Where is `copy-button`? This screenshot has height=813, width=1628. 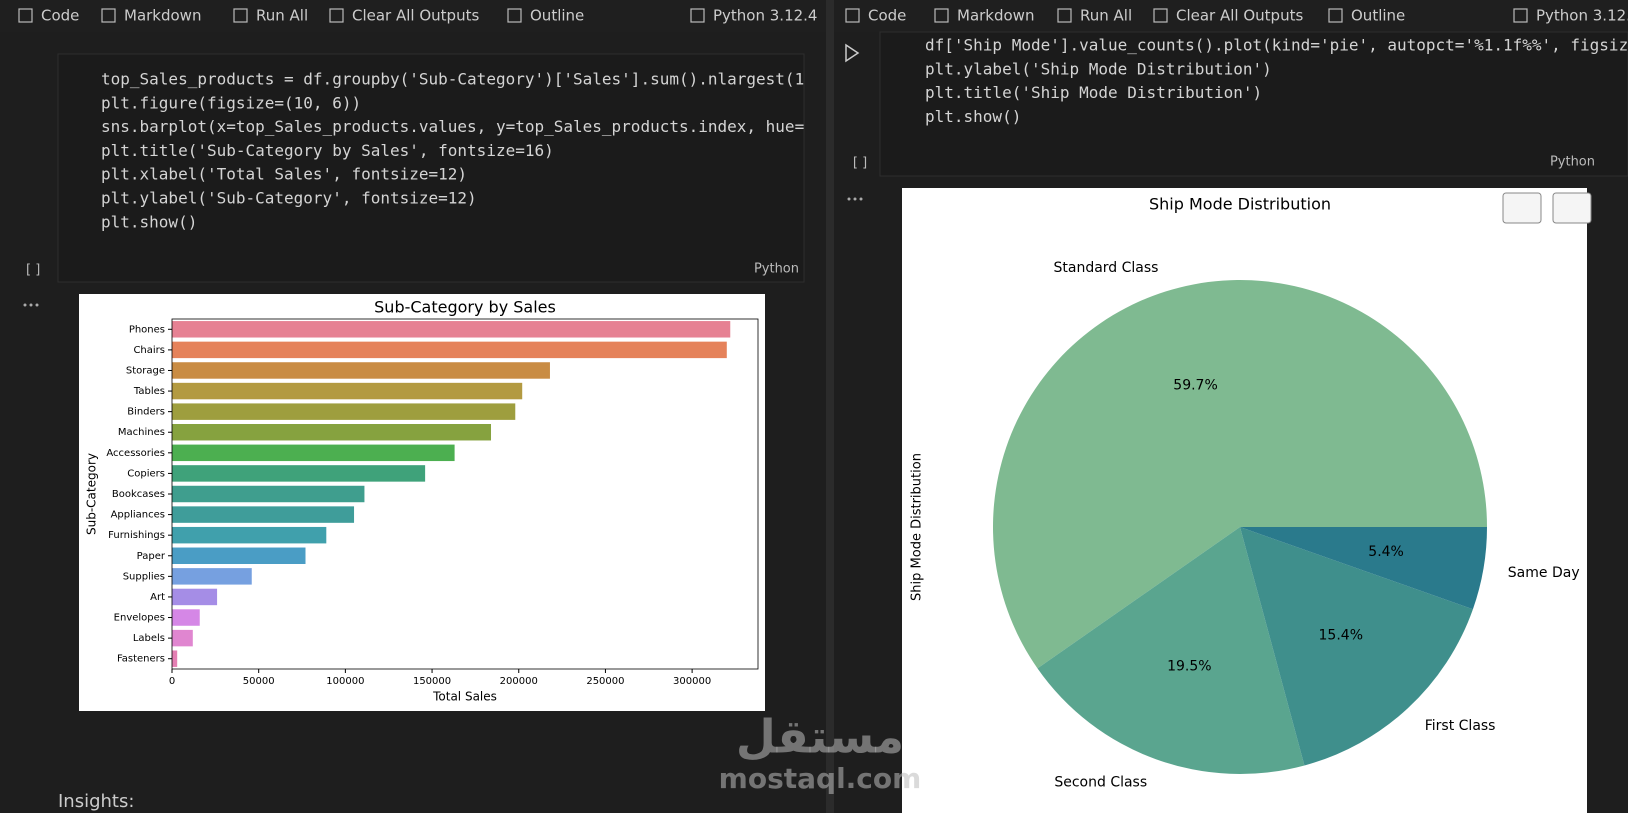
copy-button is located at coordinates (1522, 208).